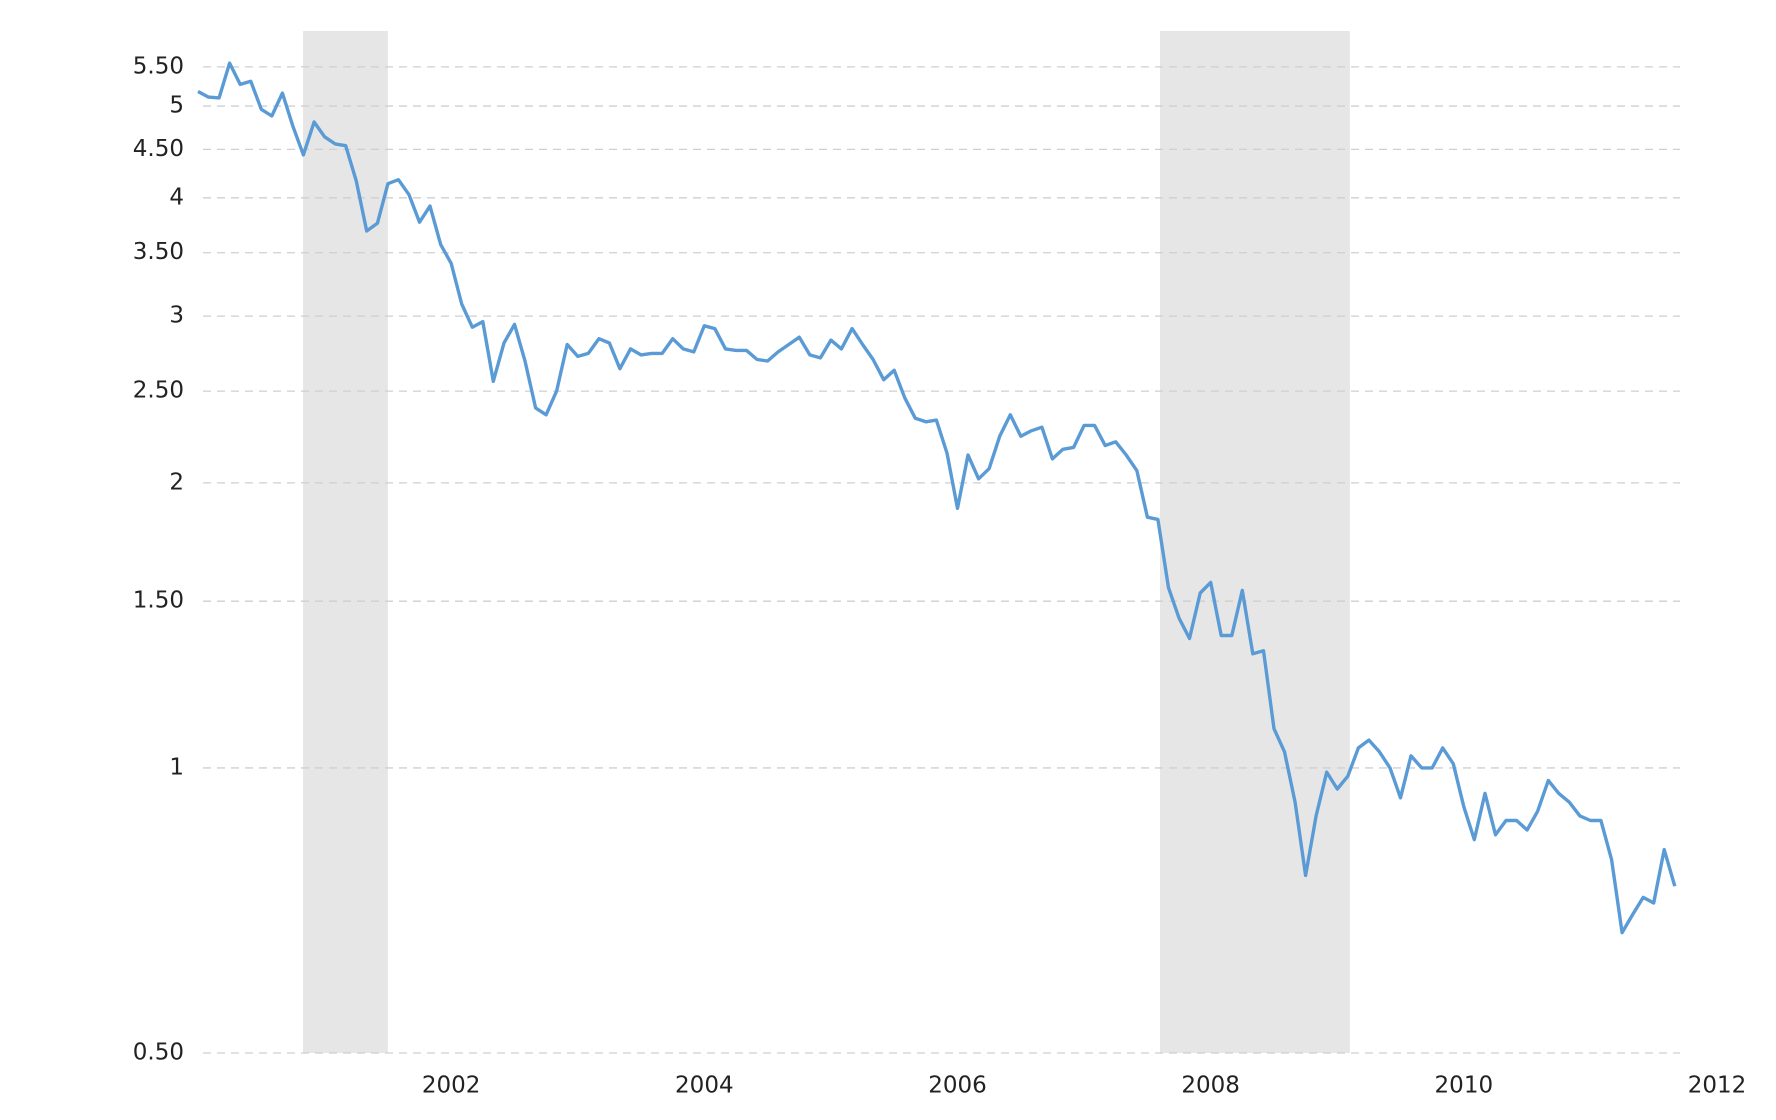 The height and width of the screenshot is (1120, 1776). What do you see at coordinates (704, 1086) in the screenshot?
I see `x-tick-label: 2004` at bounding box center [704, 1086].